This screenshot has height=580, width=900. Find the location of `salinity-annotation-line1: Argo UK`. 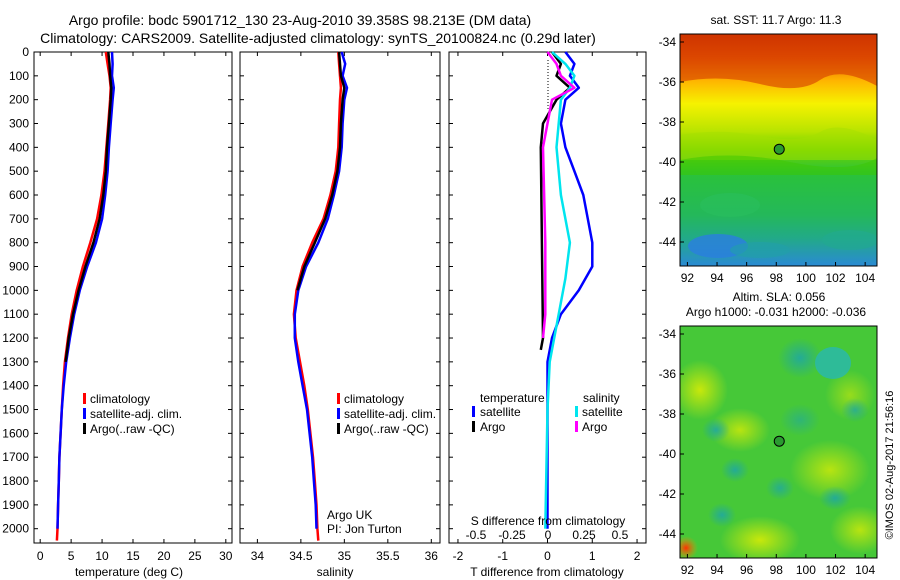

salinity-annotation-line1: Argo UK is located at coordinates (349, 515).